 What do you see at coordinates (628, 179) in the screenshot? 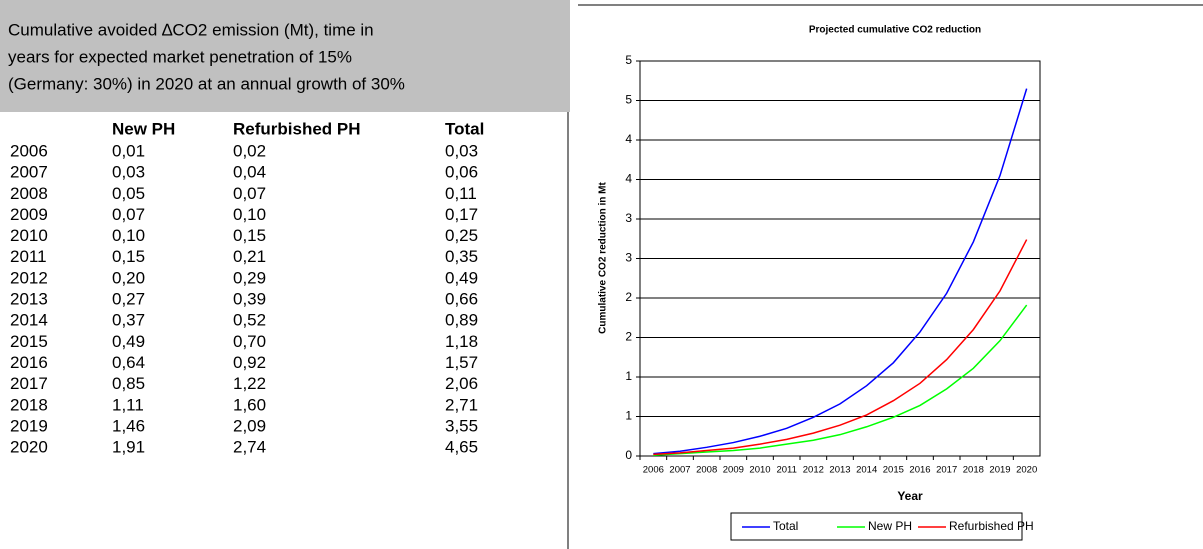
I see `y-tick-label: 4` at bounding box center [628, 179].